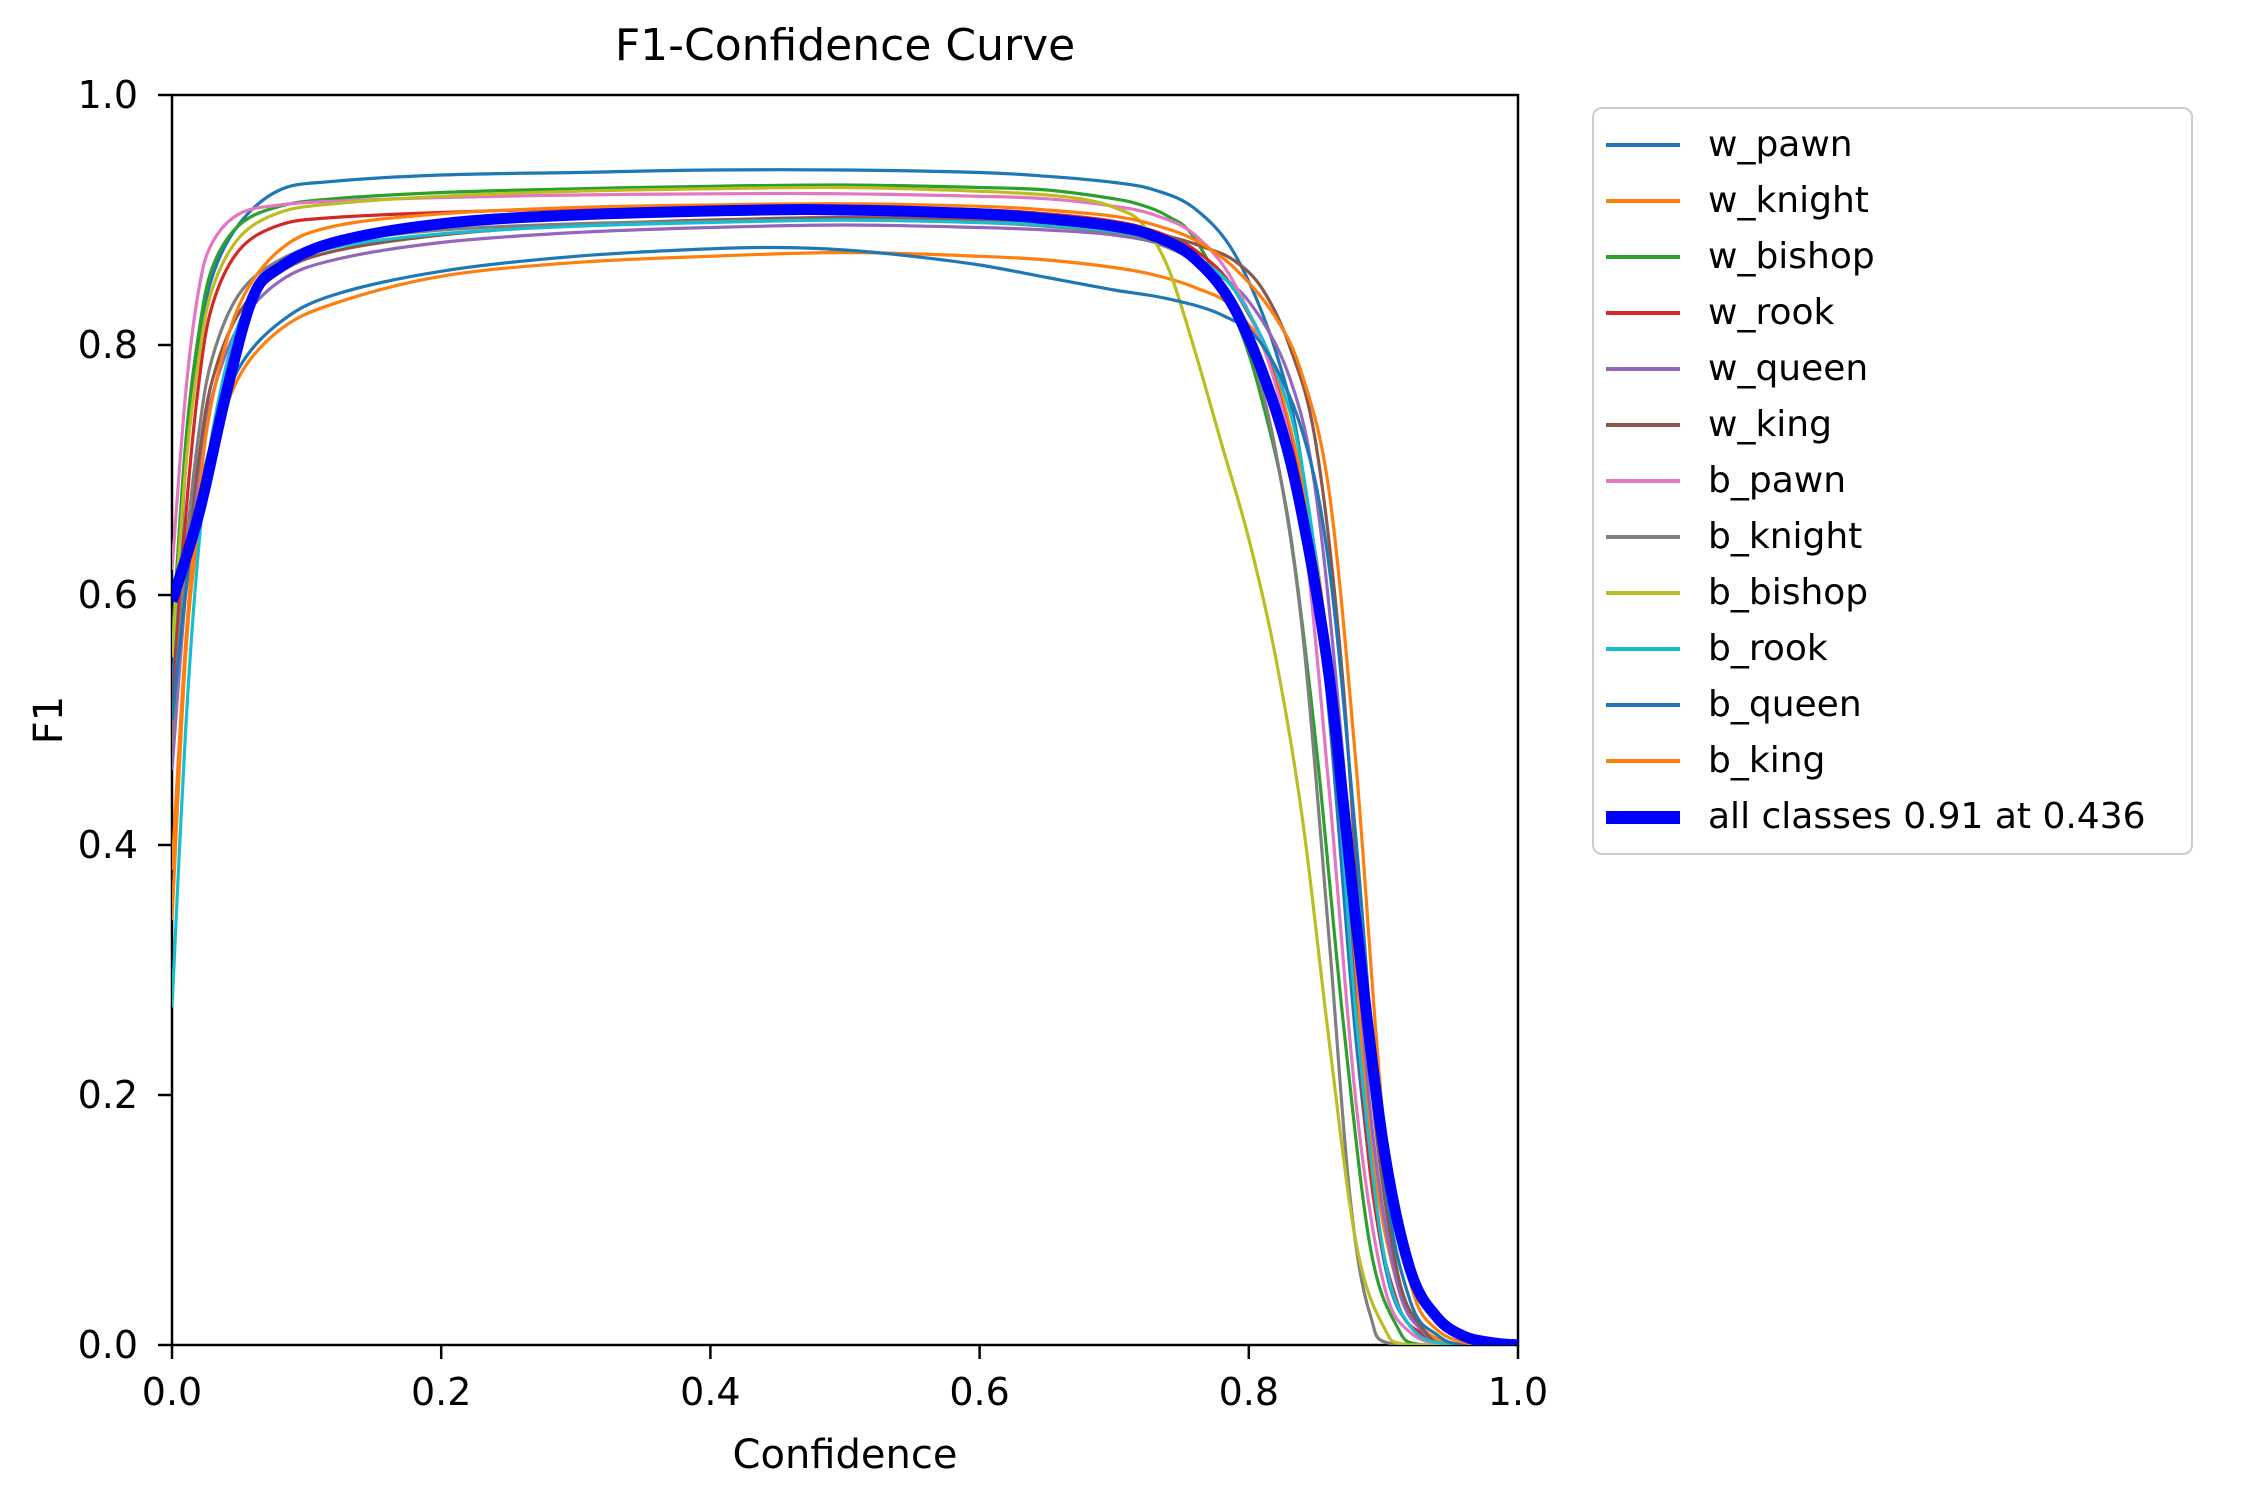 This screenshot has width=2250, height=1500. Describe the element at coordinates (1770, 425) in the screenshot. I see `legend-label-w-king: w_king` at that location.